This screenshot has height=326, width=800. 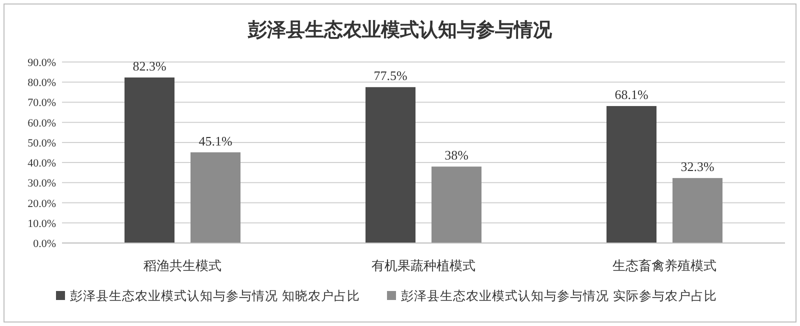 I want to click on x-tick-label: 有机果蔬种植模式, so click(x=424, y=266).